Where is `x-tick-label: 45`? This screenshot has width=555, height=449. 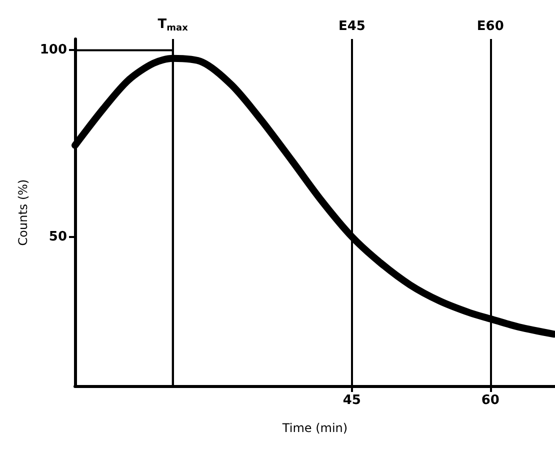
x-tick-label: 45 is located at coordinates (351, 400).